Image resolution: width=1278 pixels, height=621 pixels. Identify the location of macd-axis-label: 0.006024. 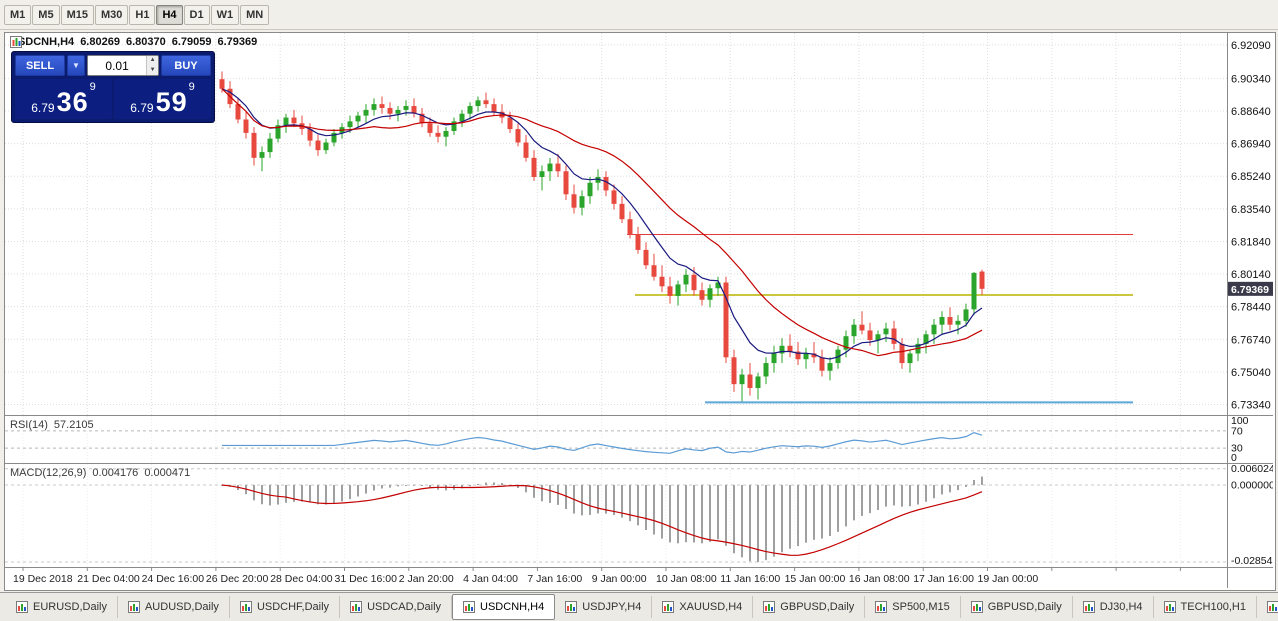
(1252, 469).